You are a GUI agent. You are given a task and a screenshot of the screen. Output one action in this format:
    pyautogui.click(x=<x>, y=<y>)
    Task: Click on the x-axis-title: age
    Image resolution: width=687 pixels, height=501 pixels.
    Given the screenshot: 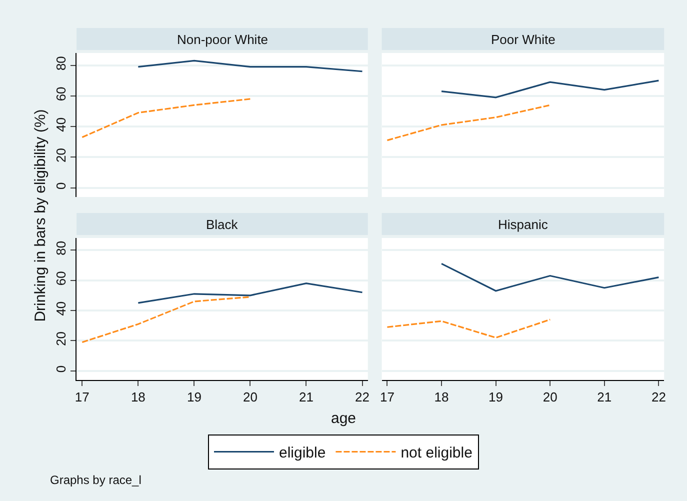 What is the action you would take?
    pyautogui.click(x=343, y=418)
    